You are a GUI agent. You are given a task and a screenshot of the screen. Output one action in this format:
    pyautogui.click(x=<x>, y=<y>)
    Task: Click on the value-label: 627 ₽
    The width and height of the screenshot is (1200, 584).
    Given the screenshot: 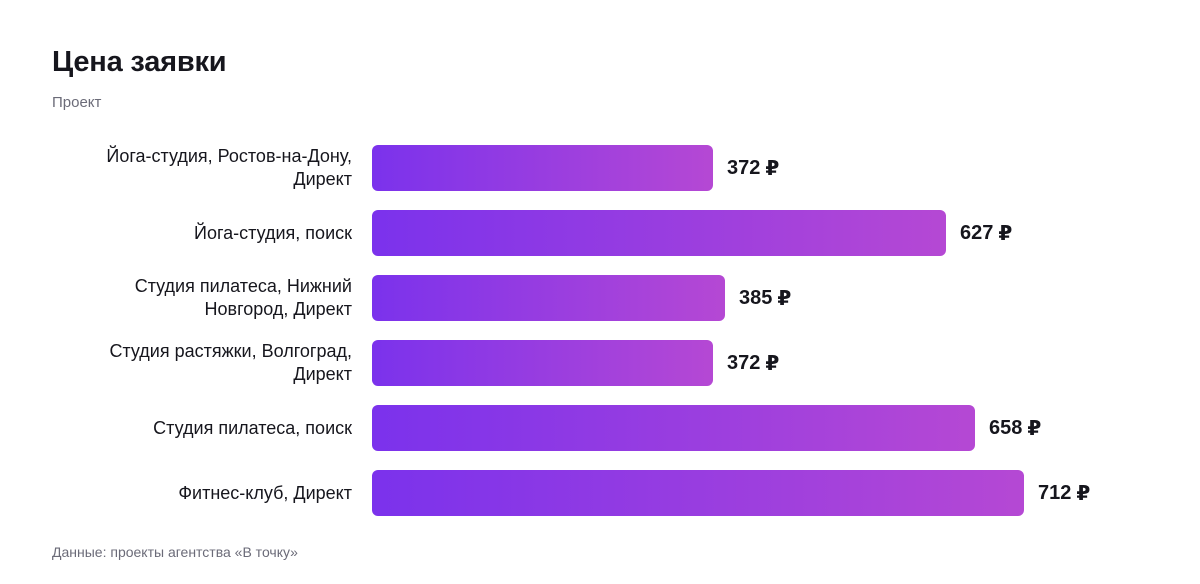 What is the action you would take?
    pyautogui.click(x=986, y=233)
    